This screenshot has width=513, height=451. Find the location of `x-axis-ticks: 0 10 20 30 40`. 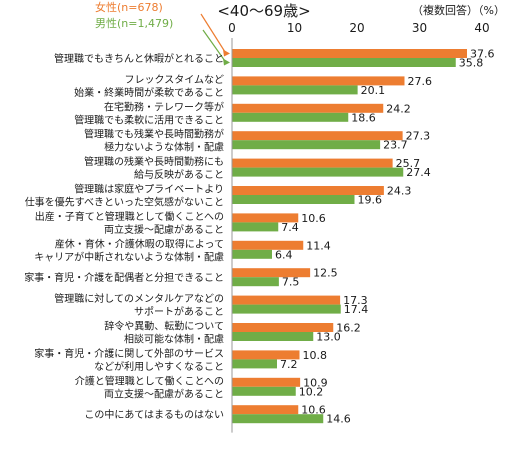

x-axis-ticks: 0 10 20 30 40 is located at coordinates (358, 28).